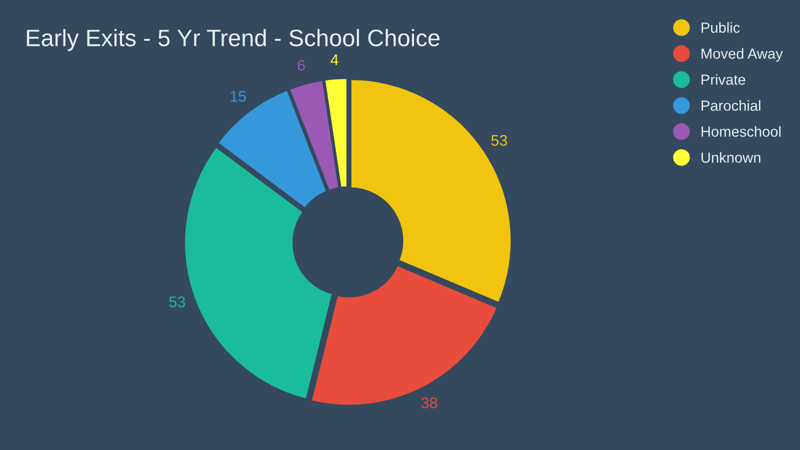 This screenshot has width=800, height=450. Describe the element at coordinates (742, 55) in the screenshot. I see `legend-label: Moved Away` at that location.